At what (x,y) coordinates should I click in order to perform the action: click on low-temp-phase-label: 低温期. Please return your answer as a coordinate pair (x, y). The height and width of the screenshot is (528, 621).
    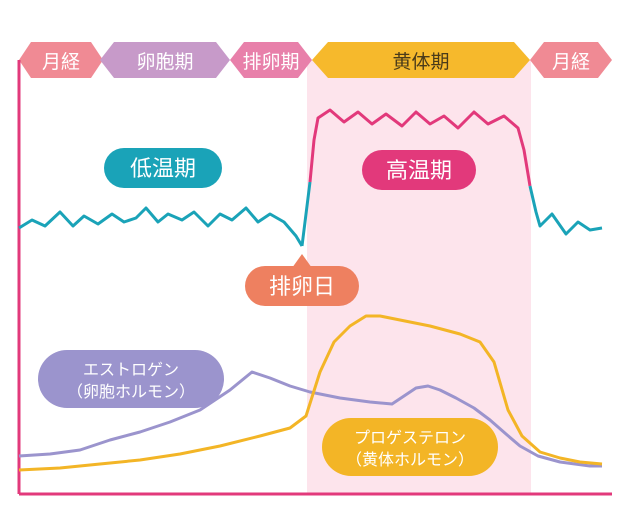
    Looking at the image, I should click on (163, 168).